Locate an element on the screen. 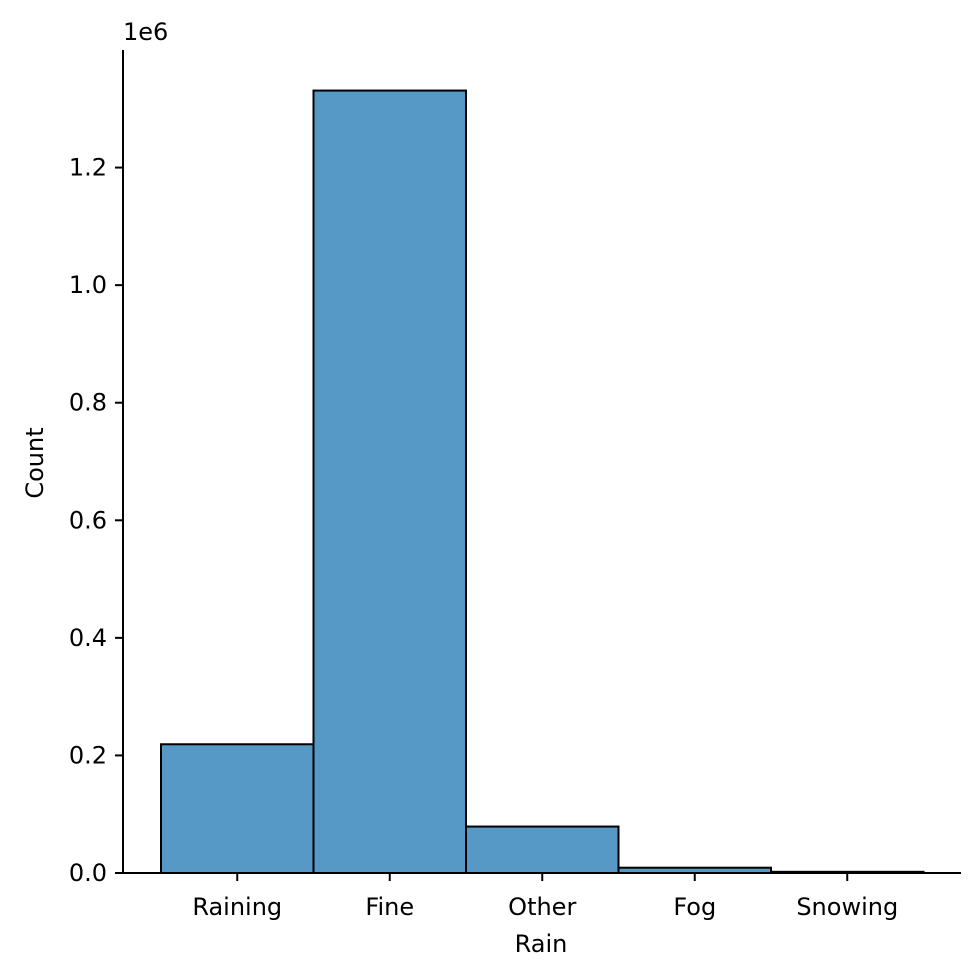 Image resolution: width=979 pixels, height=980 pixels. x-tick-label: Fog is located at coordinates (694, 907).